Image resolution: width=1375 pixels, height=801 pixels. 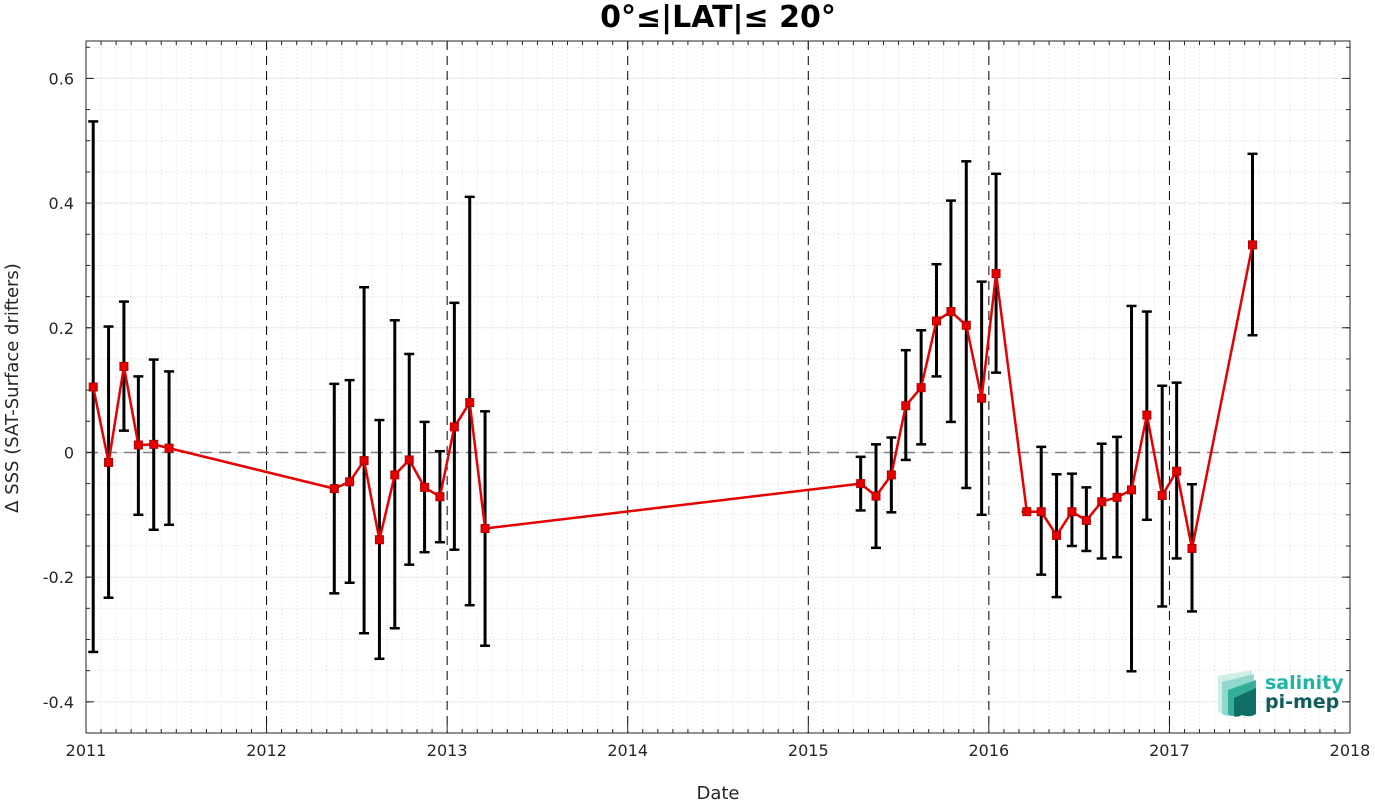 I want to click on x-tick-label: 2013, so click(x=447, y=750).